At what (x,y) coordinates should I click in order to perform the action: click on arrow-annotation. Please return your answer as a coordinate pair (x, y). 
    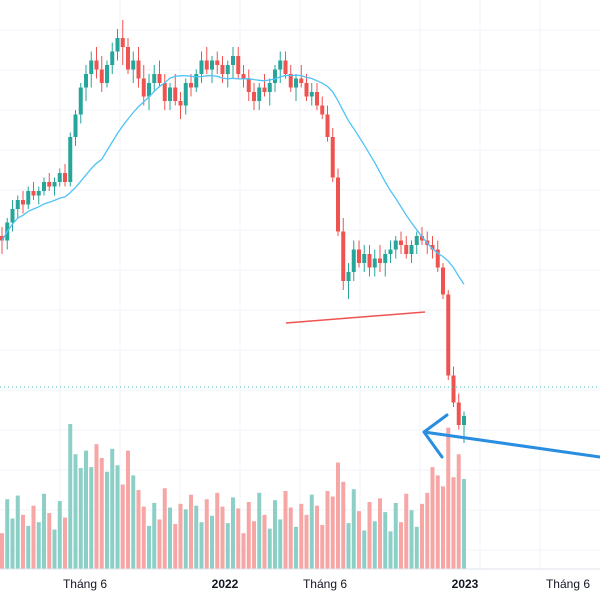
    Looking at the image, I should click on (511, 436).